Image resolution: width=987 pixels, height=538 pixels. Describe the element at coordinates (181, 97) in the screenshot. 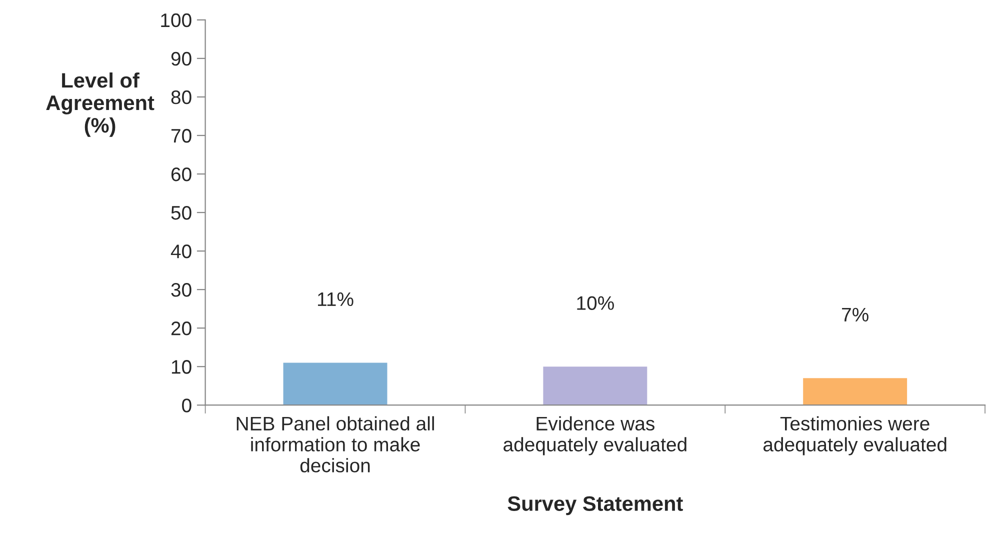

I see `y-tick-label: 80` at that location.